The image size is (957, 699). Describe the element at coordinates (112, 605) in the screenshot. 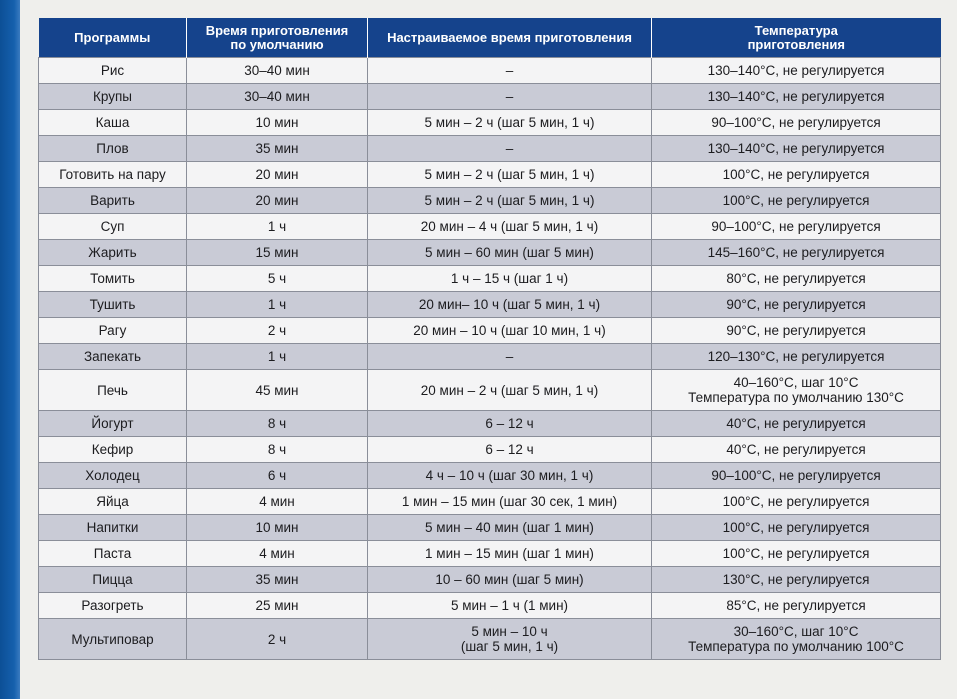

I see `cell-program: Разогреть` at that location.